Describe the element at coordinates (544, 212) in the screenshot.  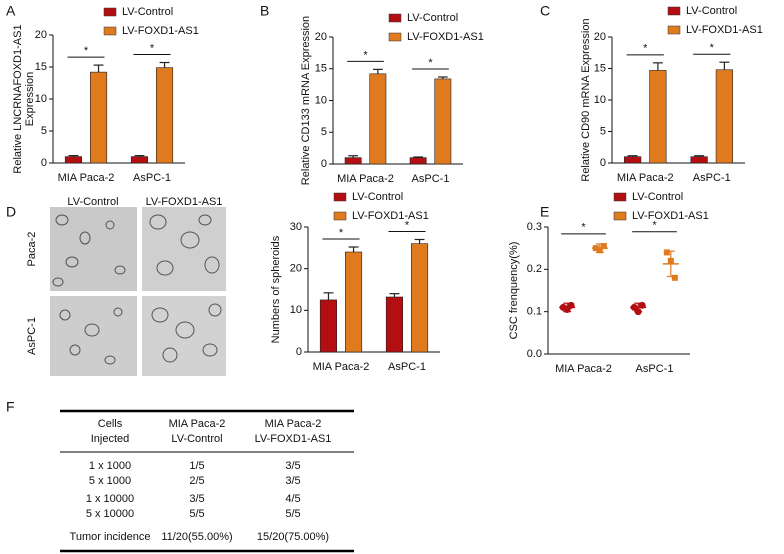
I see `panel-label: E` at that location.